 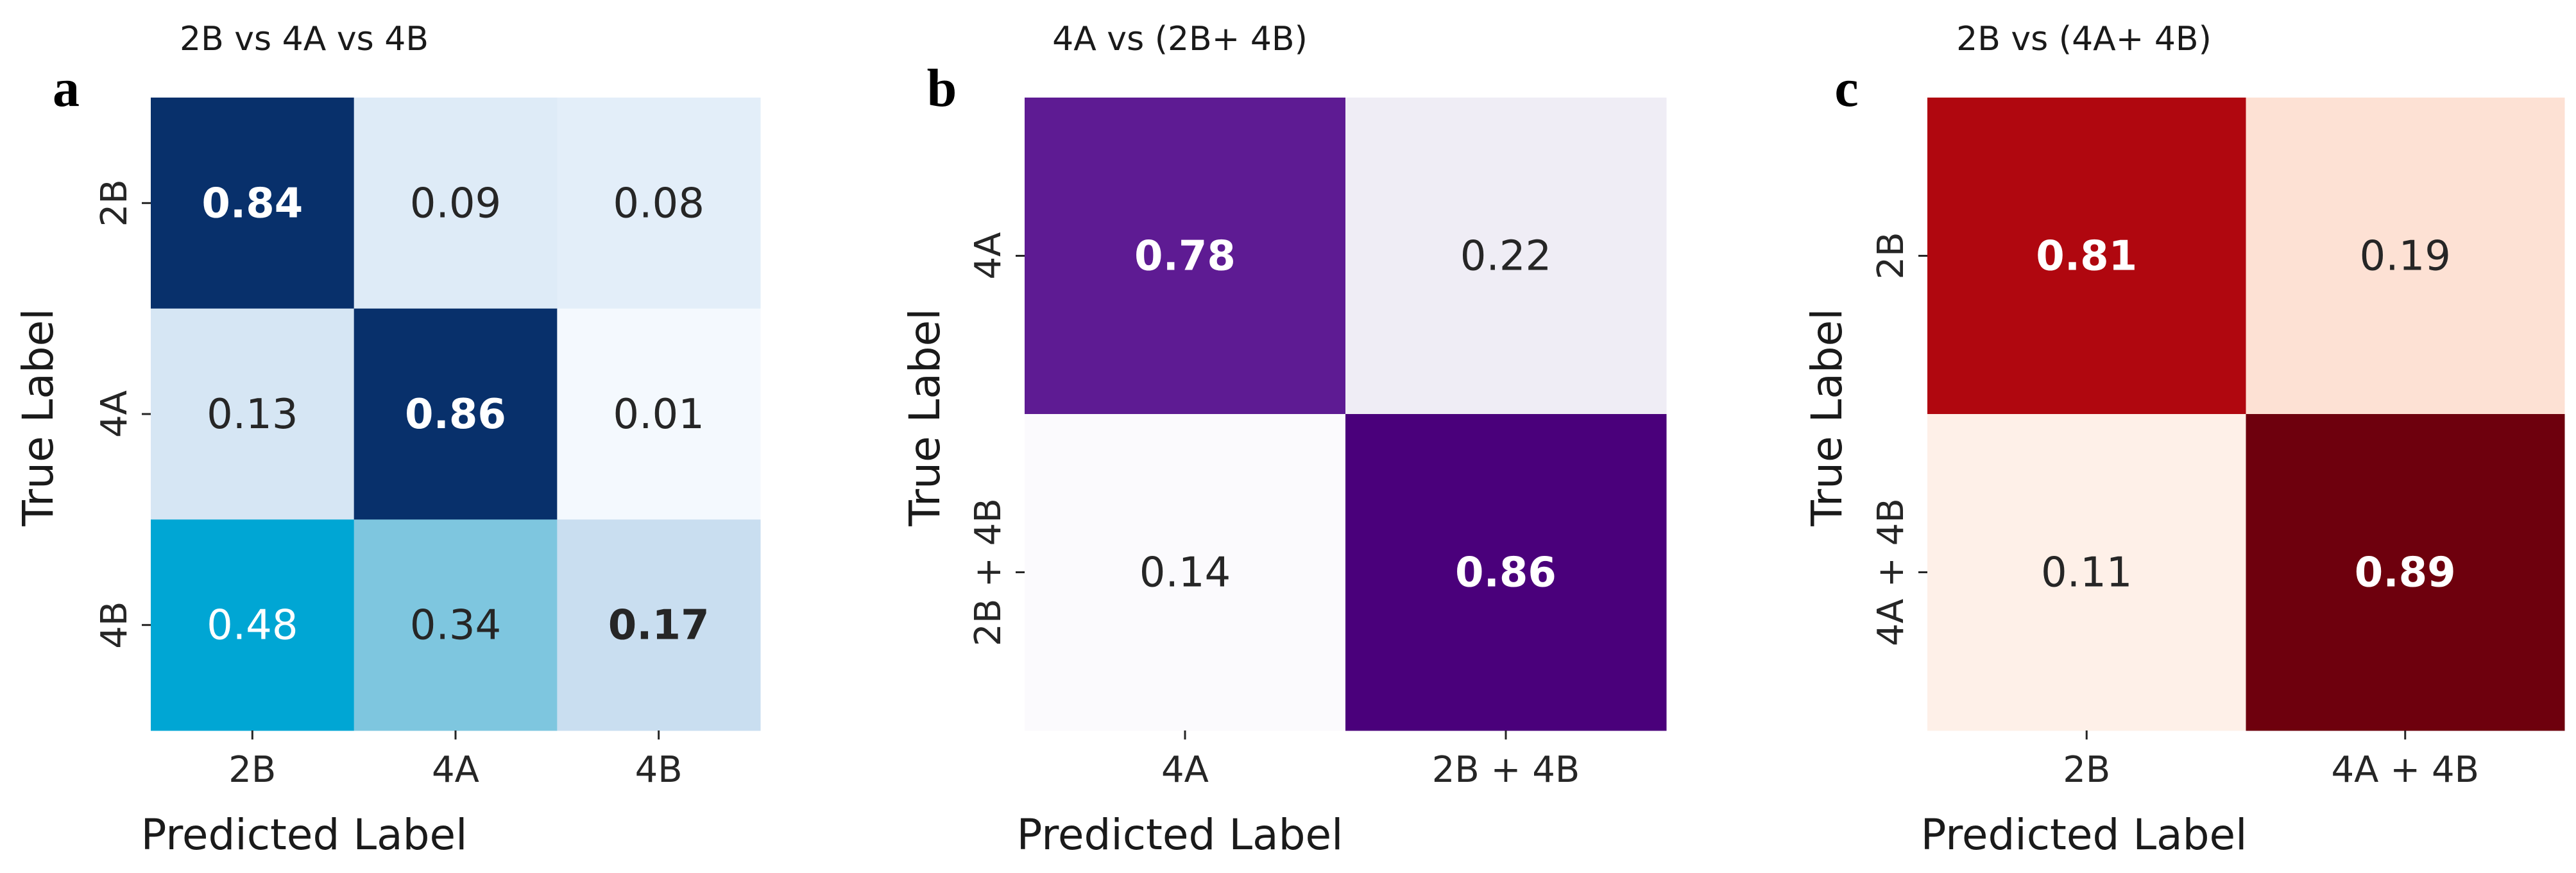 I want to click on cell-value-label: 0.19, so click(x=2406, y=257).